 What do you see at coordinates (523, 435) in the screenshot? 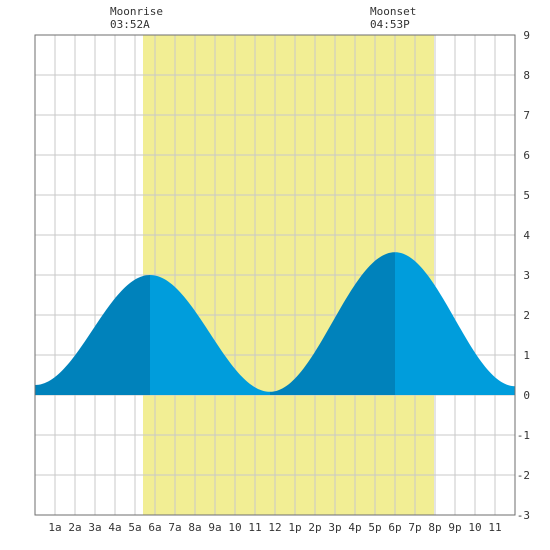
I see `y-tick-label: -1` at bounding box center [523, 435].